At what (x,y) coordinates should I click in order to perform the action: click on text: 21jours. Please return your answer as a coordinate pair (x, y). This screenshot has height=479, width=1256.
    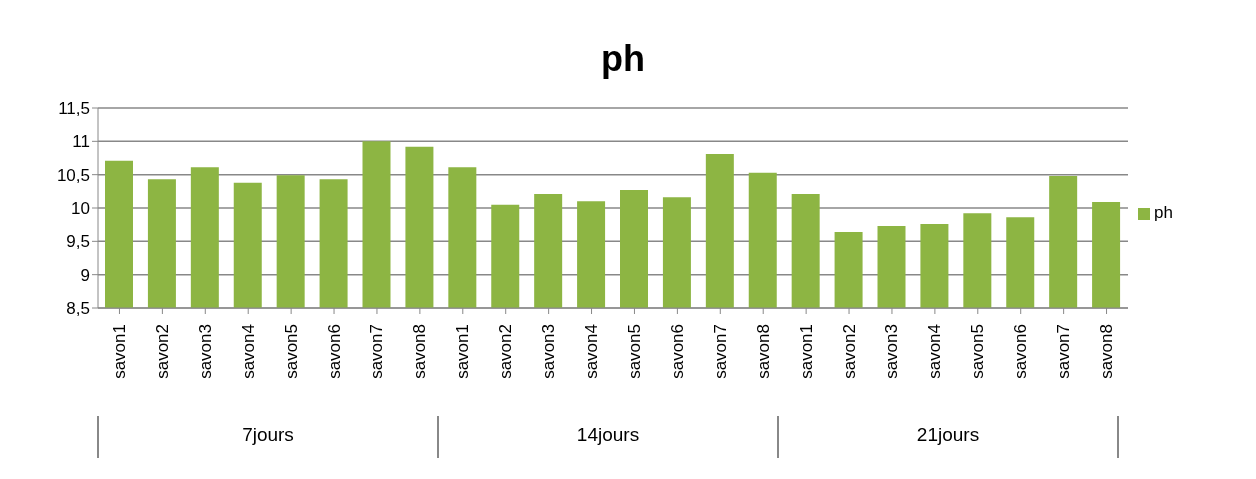
    Looking at the image, I should click on (948, 435).